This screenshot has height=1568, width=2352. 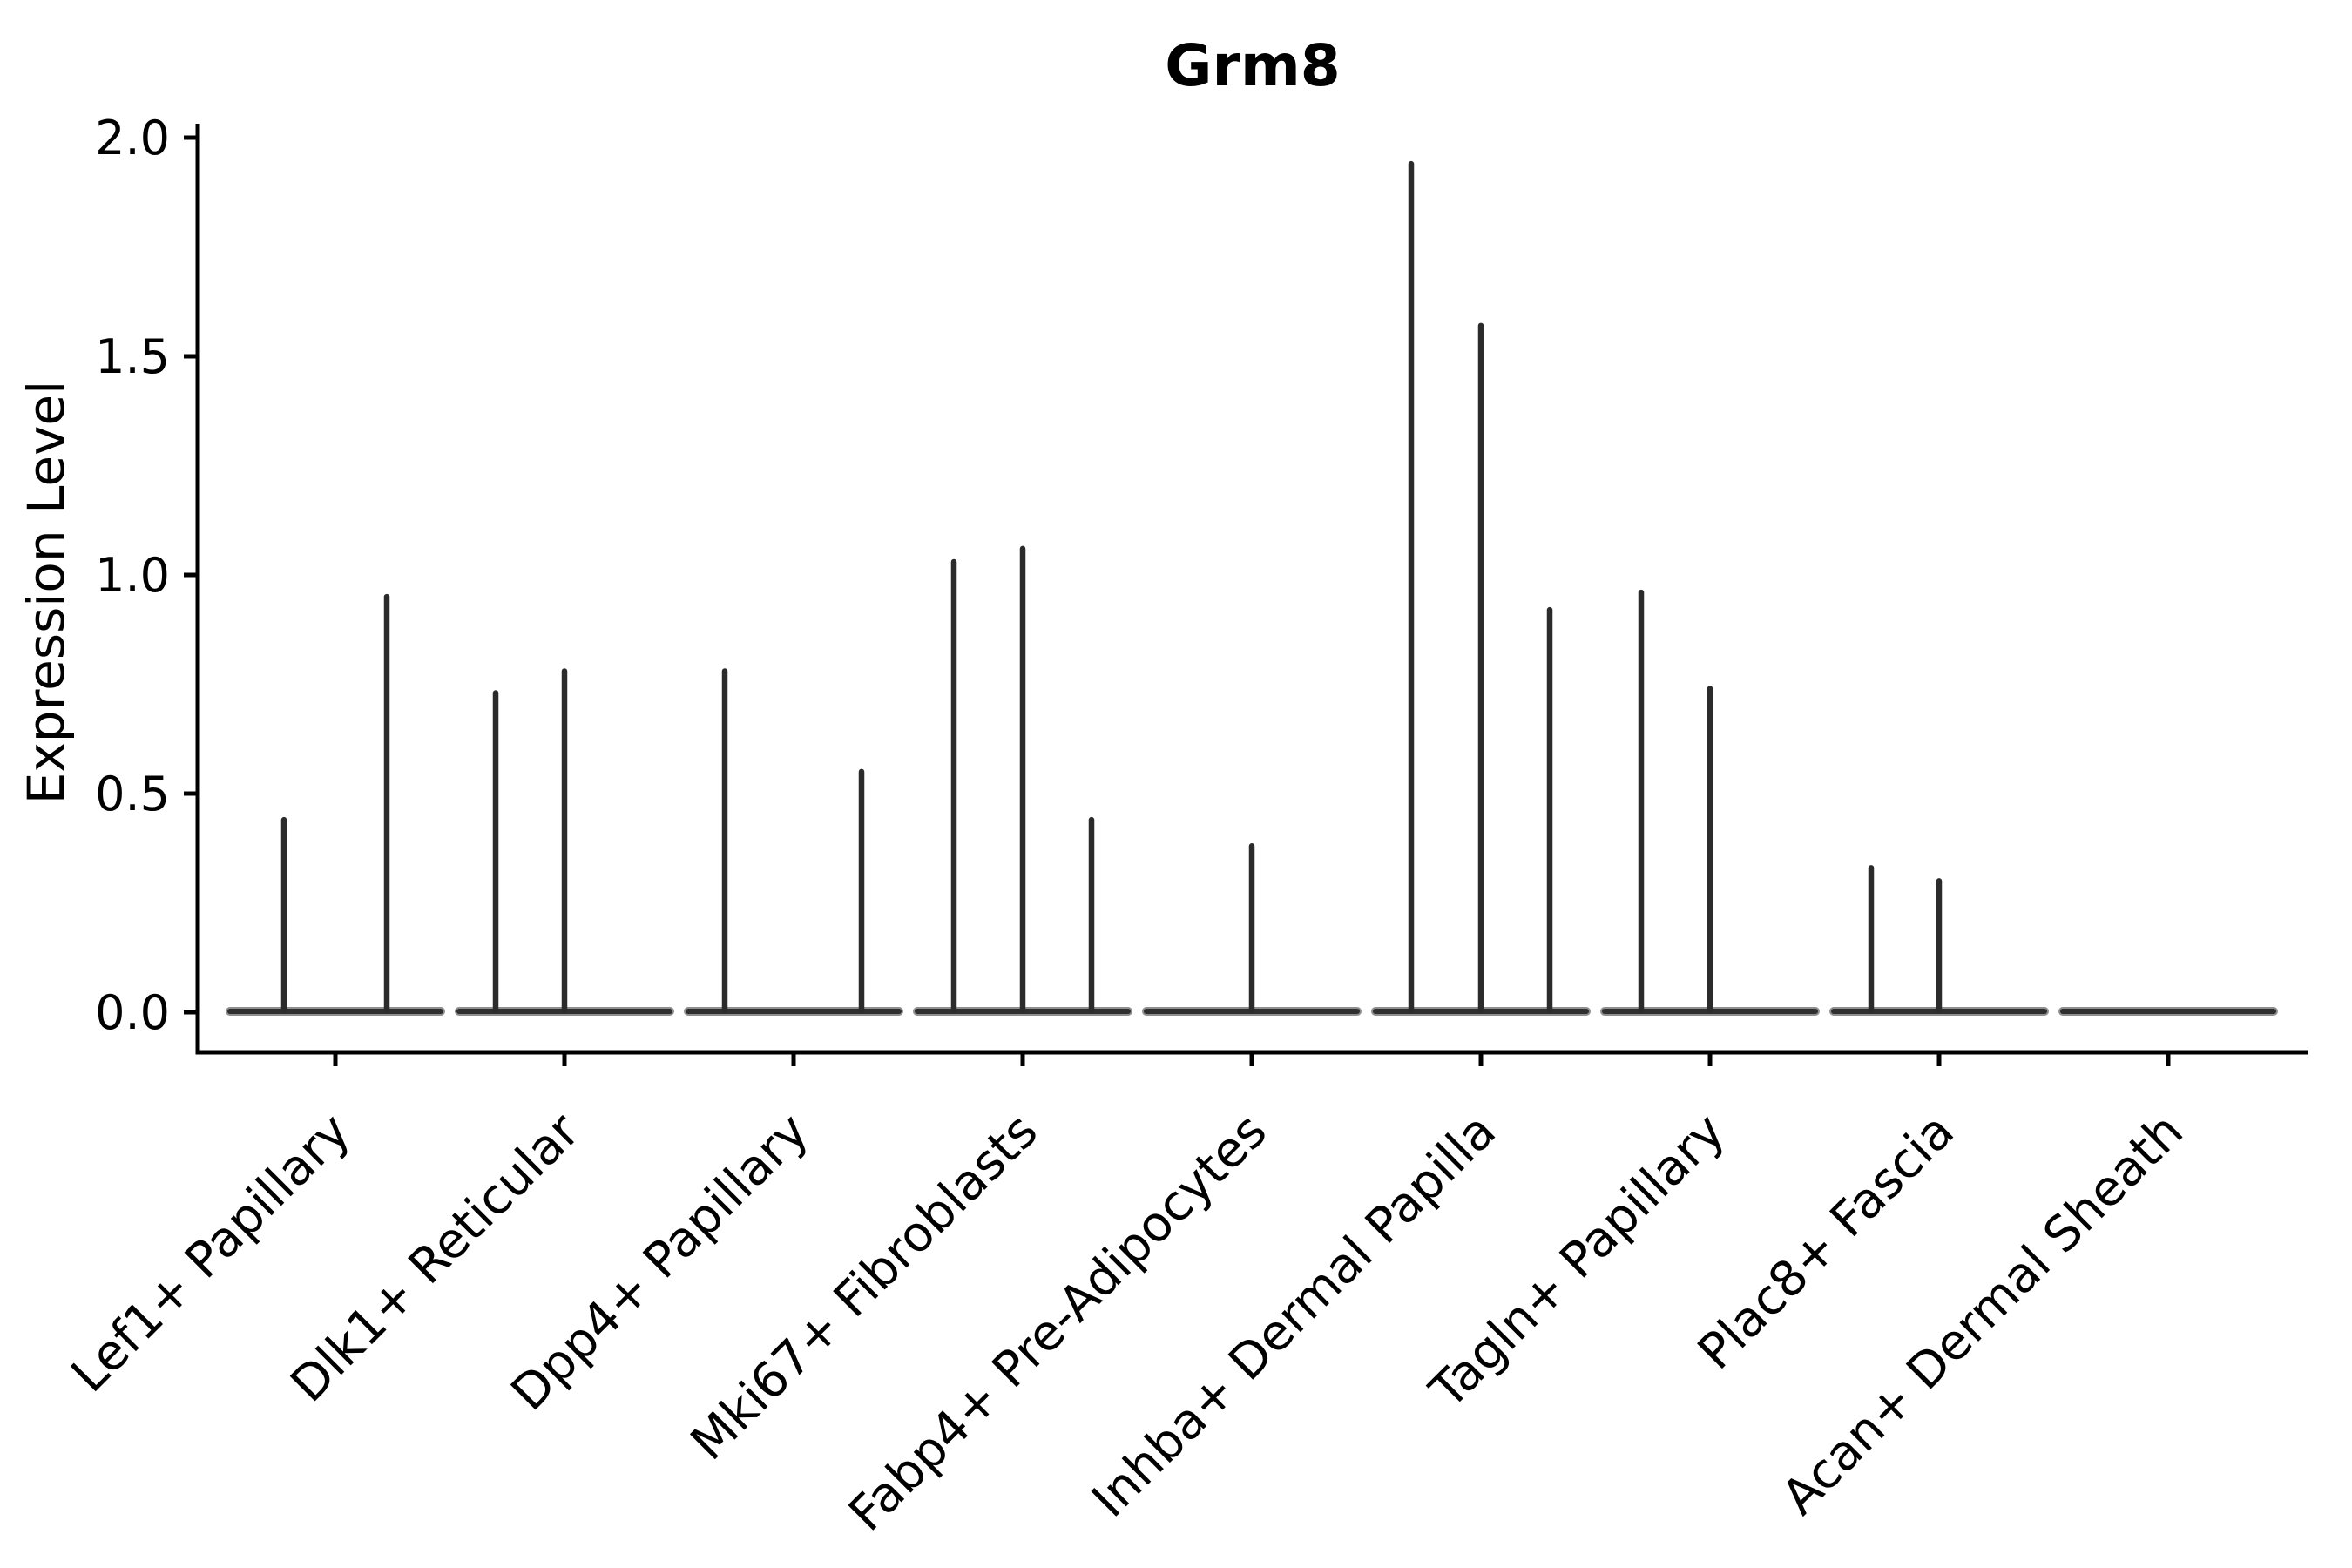 What do you see at coordinates (1983, 1314) in the screenshot?
I see `x-category-label: Acan+ Dermal Sheath` at bounding box center [1983, 1314].